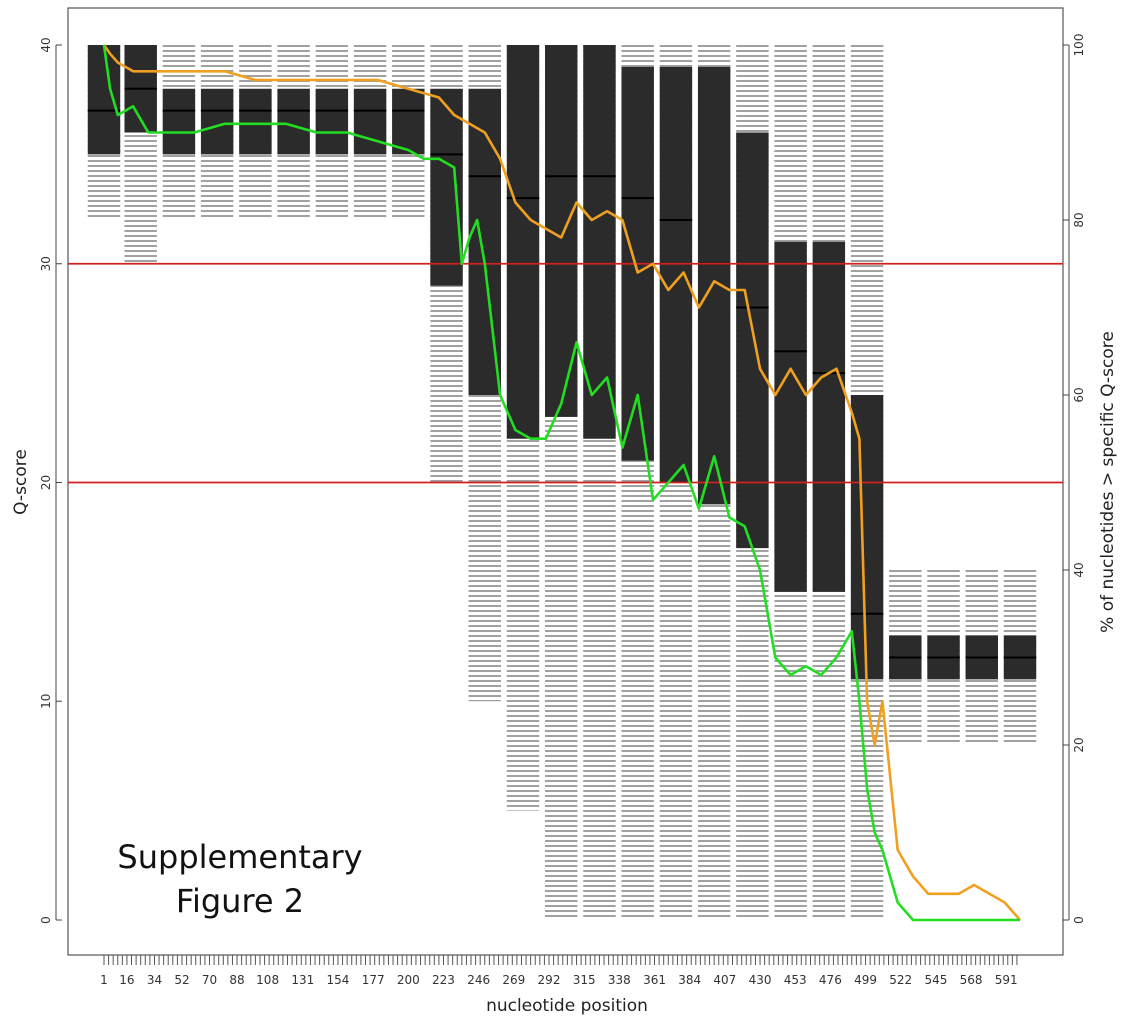 This screenshot has height=1023, width=1127. What do you see at coordinates (46, 263) in the screenshot?
I see `y-tick-label: 30` at bounding box center [46, 263].